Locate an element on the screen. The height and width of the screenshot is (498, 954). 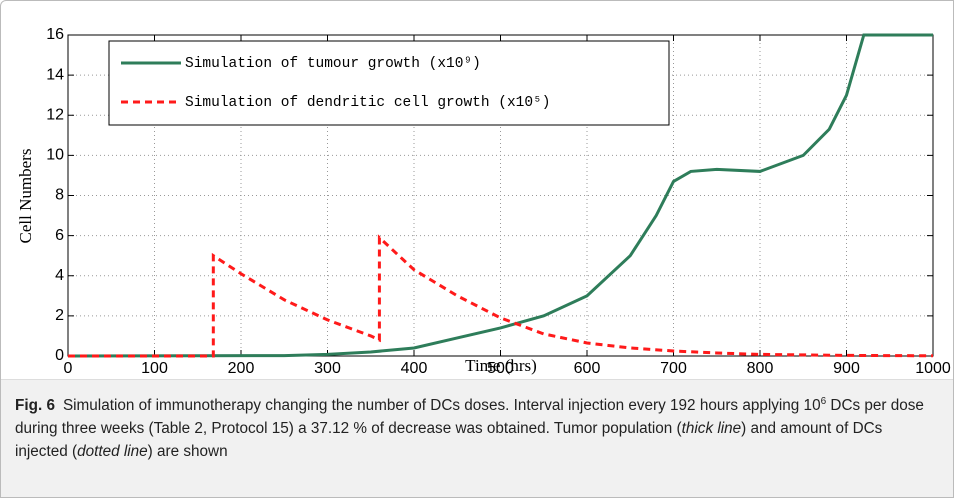
x-tick-label: 700 is located at coordinates (673, 368).